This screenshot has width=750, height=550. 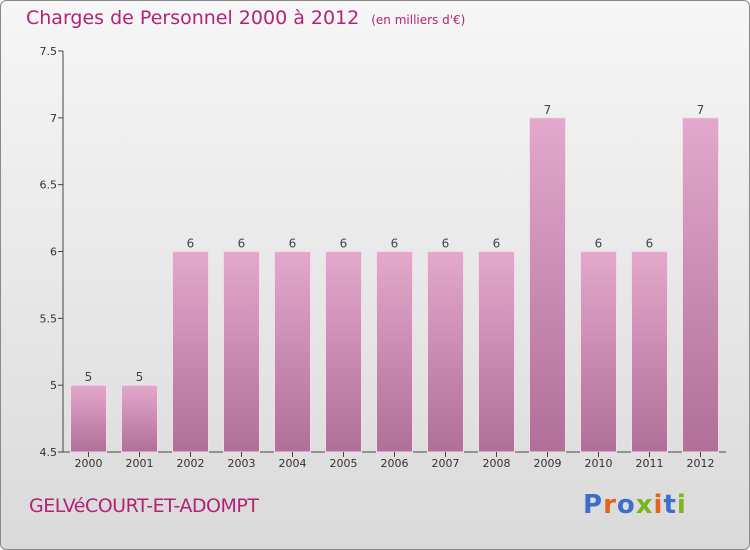 What do you see at coordinates (395, 463) in the screenshot?
I see `x-tick-label: 2006` at bounding box center [395, 463].